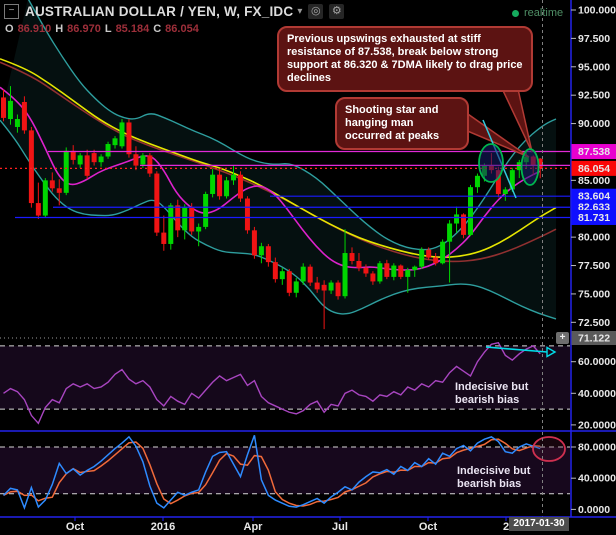 This screenshot has width=616, height=535. I want to click on rsi-pane, so click(285, 383).